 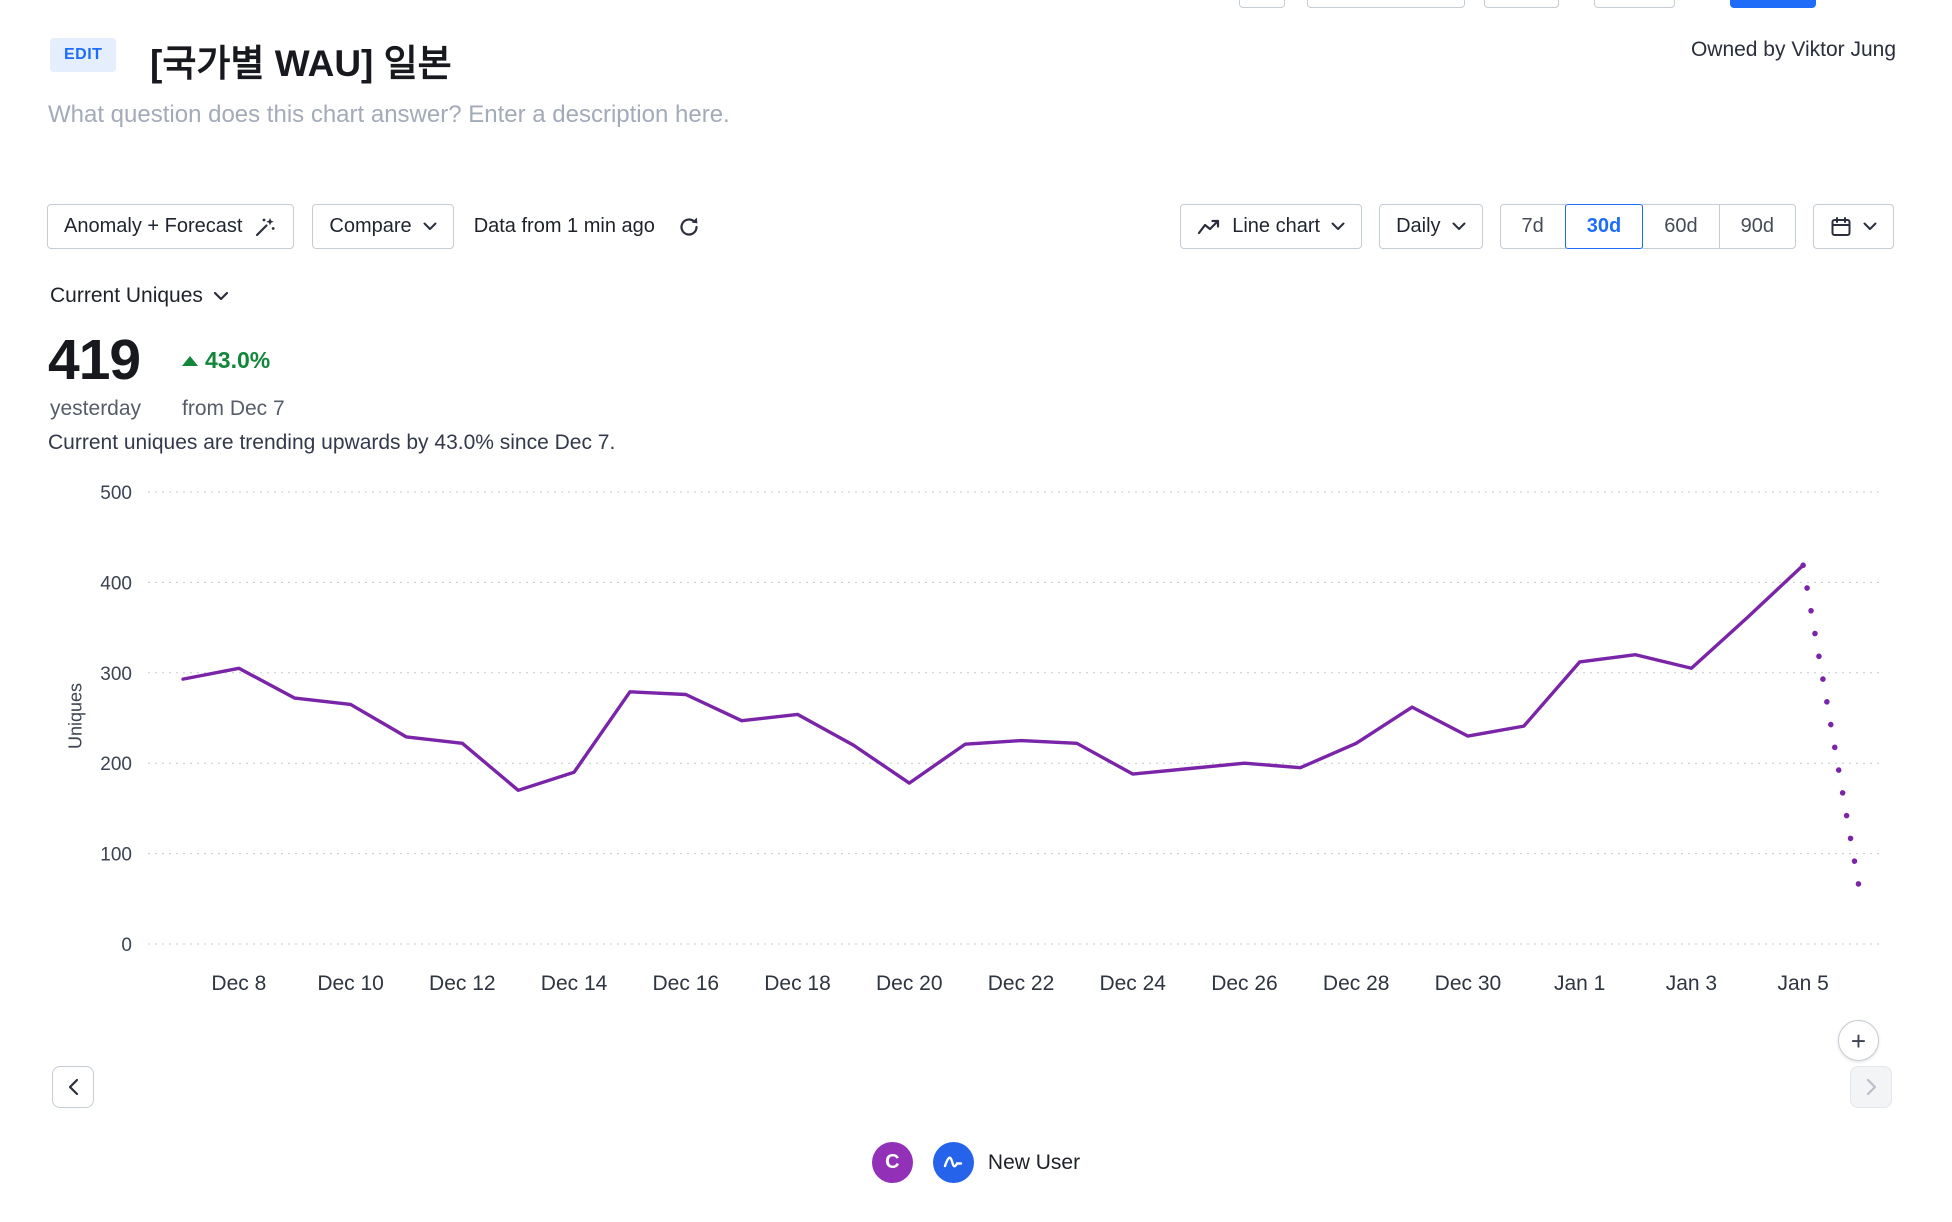 I want to click on x-tick-label: Dec 10, so click(x=350, y=983).